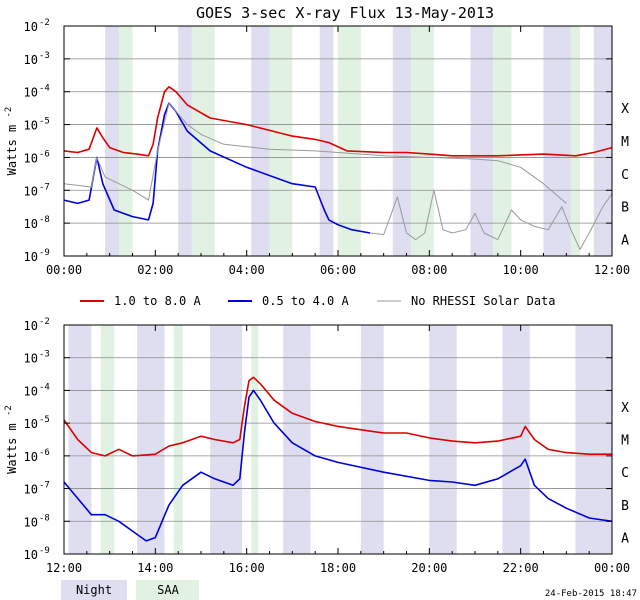 The height and width of the screenshot is (600, 640). I want to click on x-tick-label: 14:00, so click(155, 568).